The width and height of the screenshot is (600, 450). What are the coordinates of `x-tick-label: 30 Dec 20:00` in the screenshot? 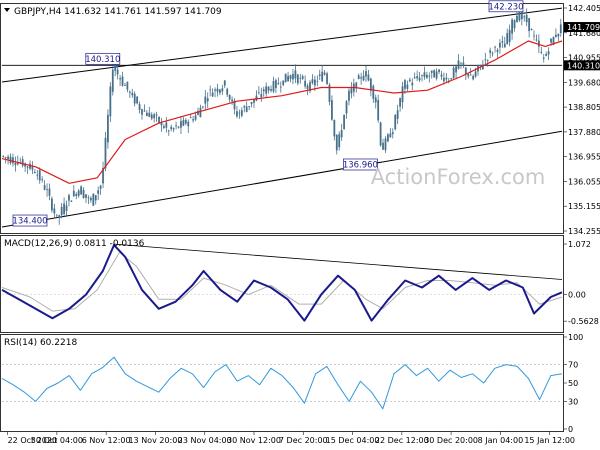 It's located at (451, 440).